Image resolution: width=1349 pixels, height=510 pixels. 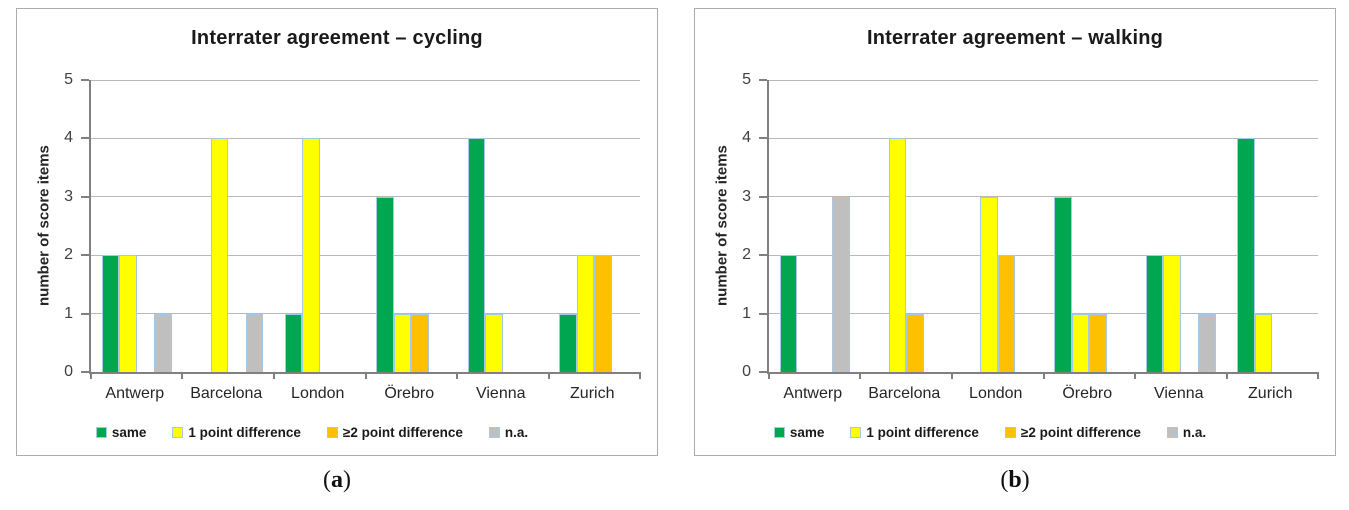 What do you see at coordinates (897, 255) in the screenshot?
I see `bar-1-point-difference-barcelona` at bounding box center [897, 255].